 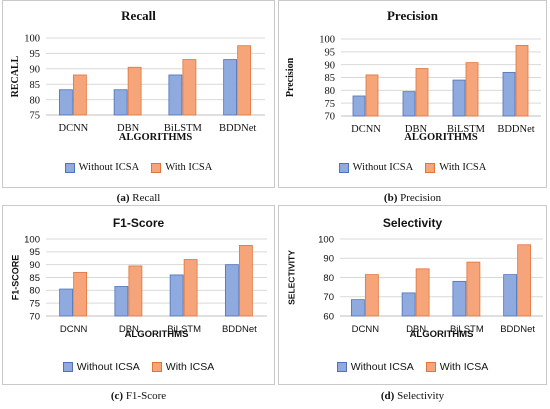 I want to click on y-axis-label: RECALL, so click(x=15, y=76).